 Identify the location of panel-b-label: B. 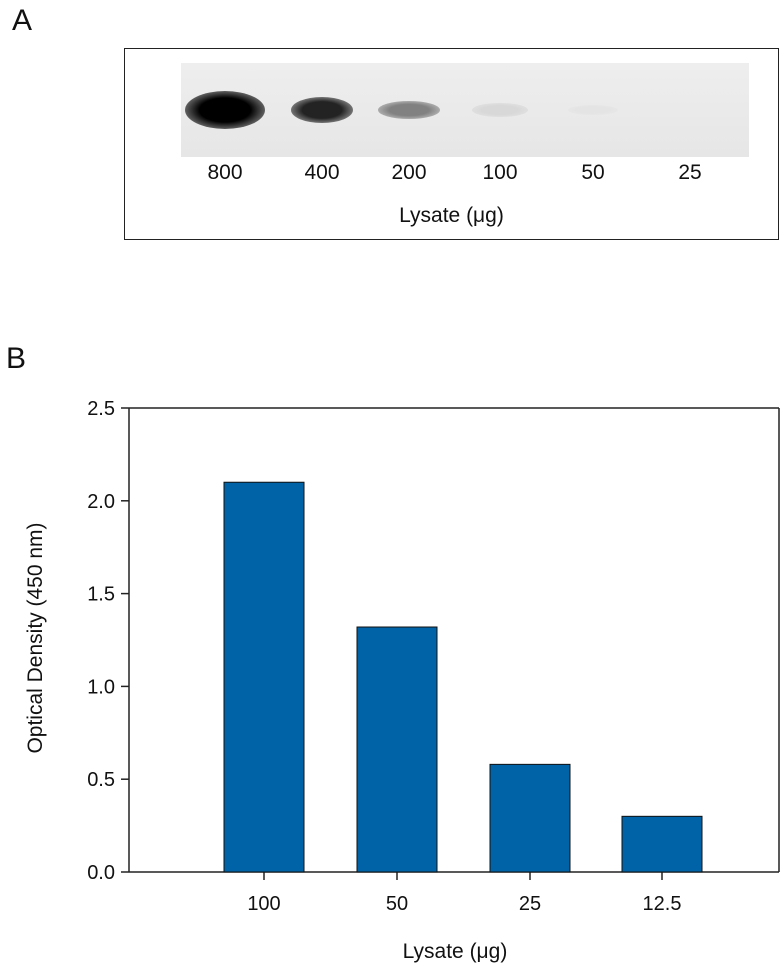
(16, 358).